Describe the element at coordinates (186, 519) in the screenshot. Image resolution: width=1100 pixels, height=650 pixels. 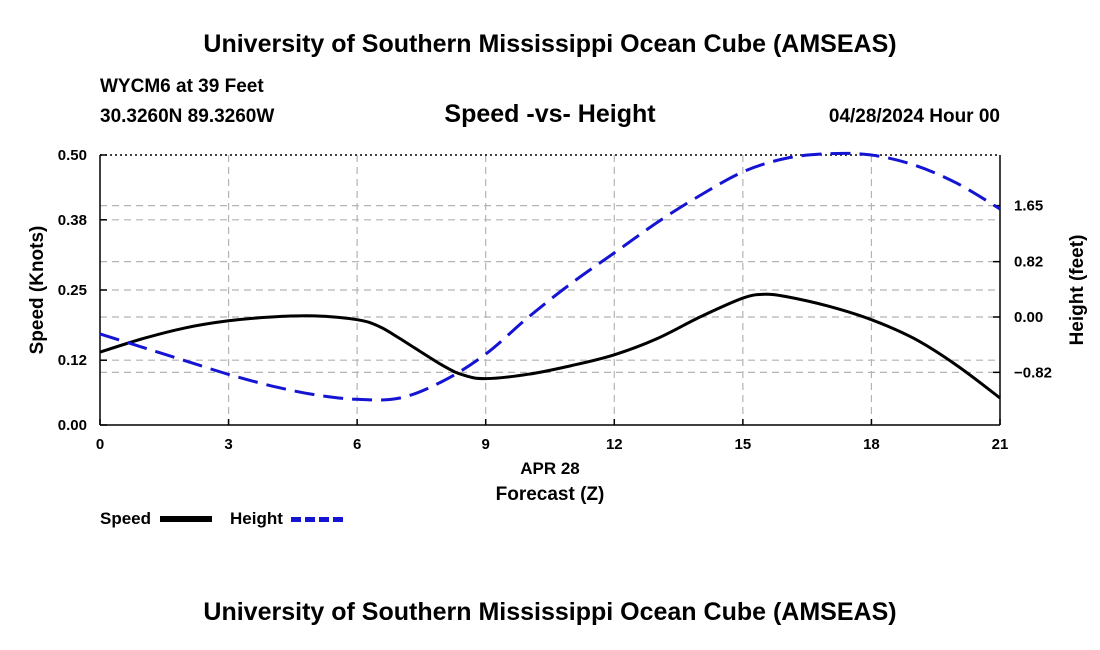
I see `legend-speed-swatch` at that location.